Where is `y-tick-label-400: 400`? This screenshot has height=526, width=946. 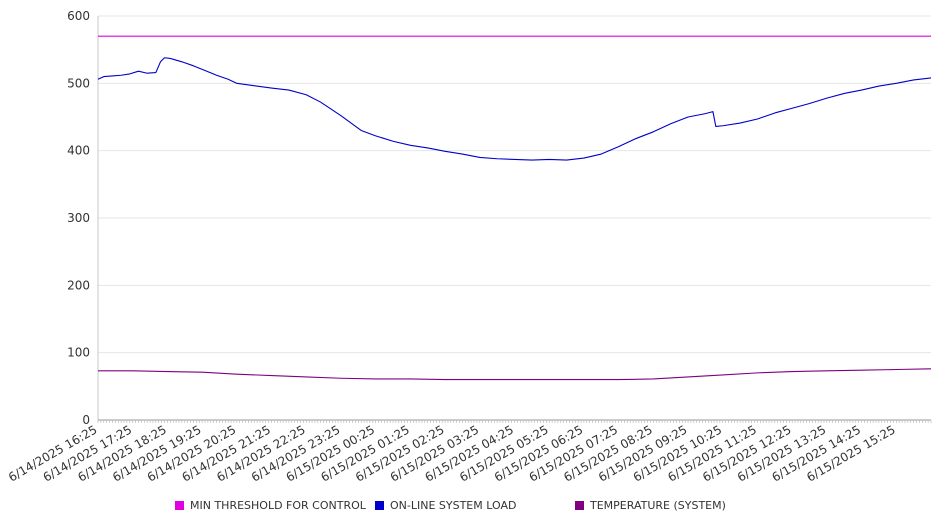 y-tick-label-400: 400 is located at coordinates (78, 151).